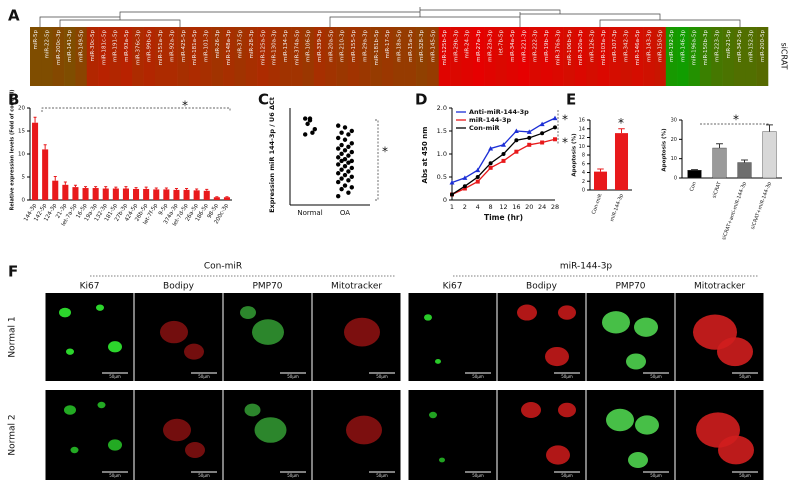  I want to click on heatmap-label: miR-101-3p, so click(206, 46).